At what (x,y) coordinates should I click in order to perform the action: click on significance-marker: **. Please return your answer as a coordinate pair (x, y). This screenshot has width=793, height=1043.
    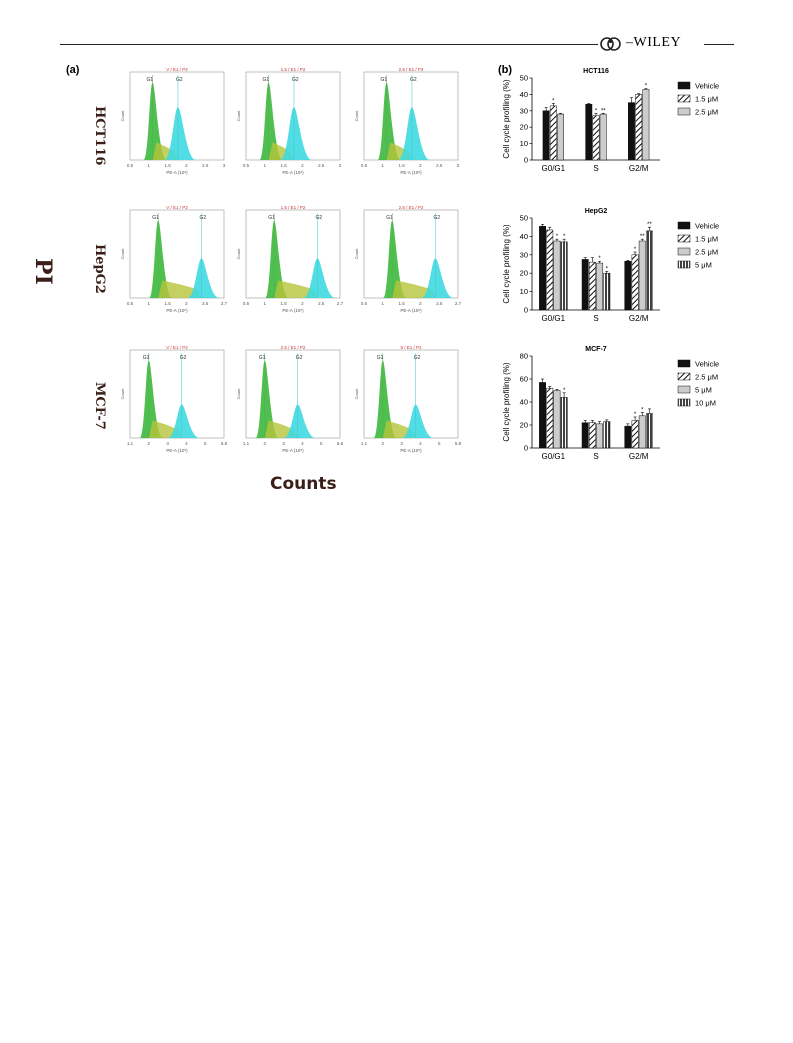
    Looking at the image, I should click on (642, 237).